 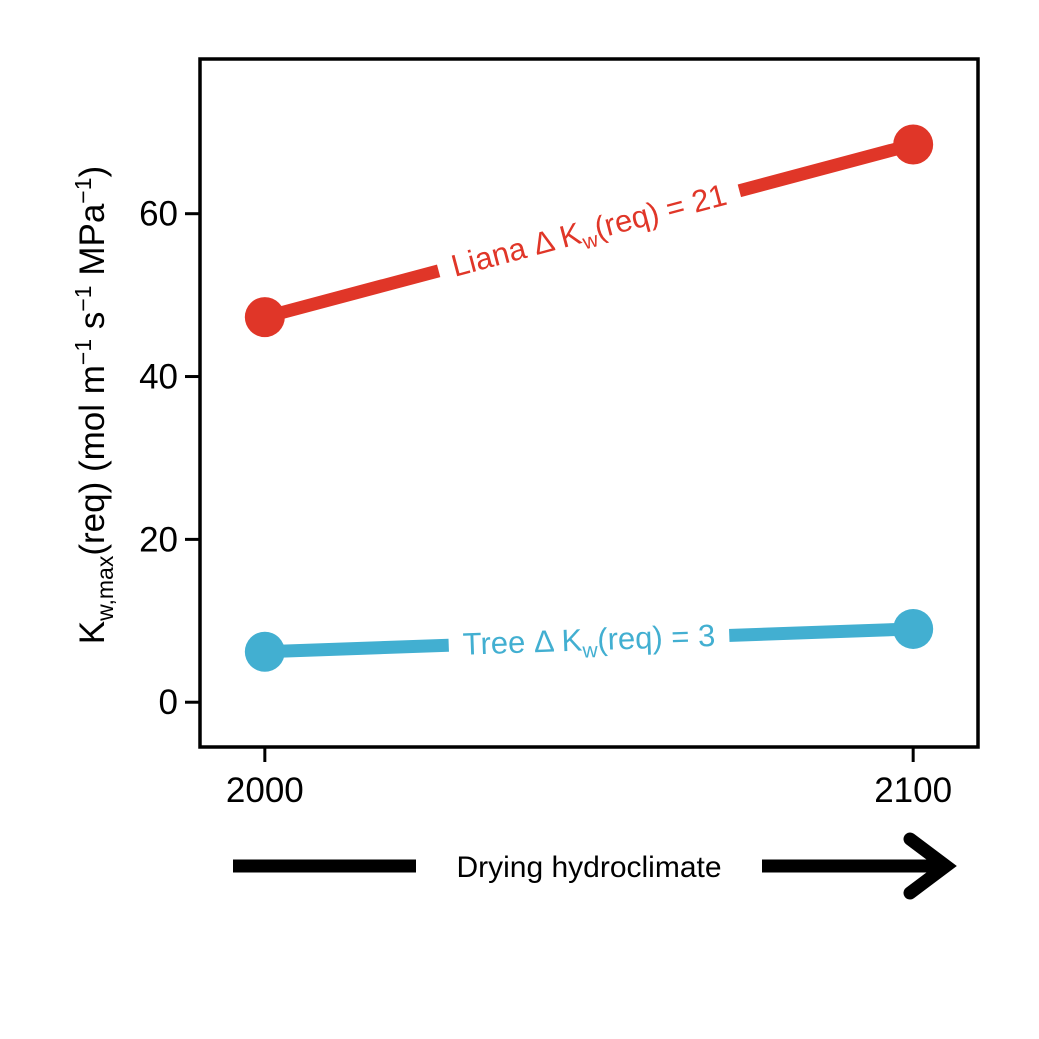 What do you see at coordinates (158, 539) in the screenshot?
I see `y-tick-label-1: 20` at bounding box center [158, 539].